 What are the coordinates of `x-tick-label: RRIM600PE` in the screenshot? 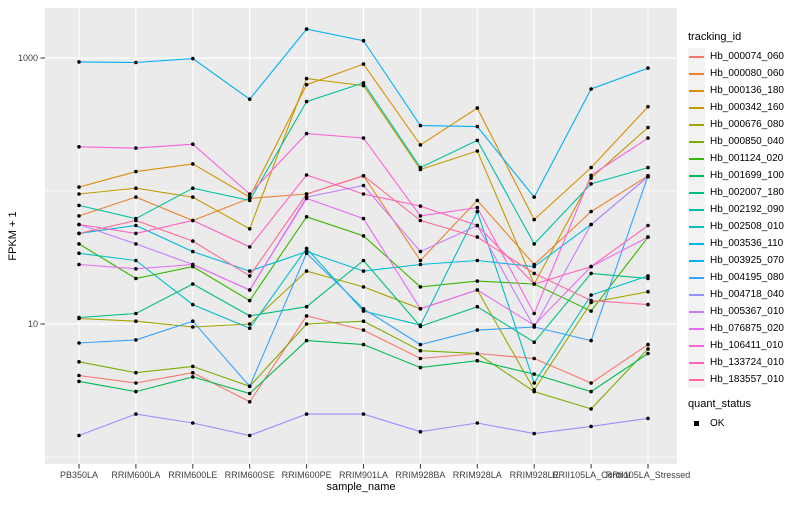 It's located at (307, 475).